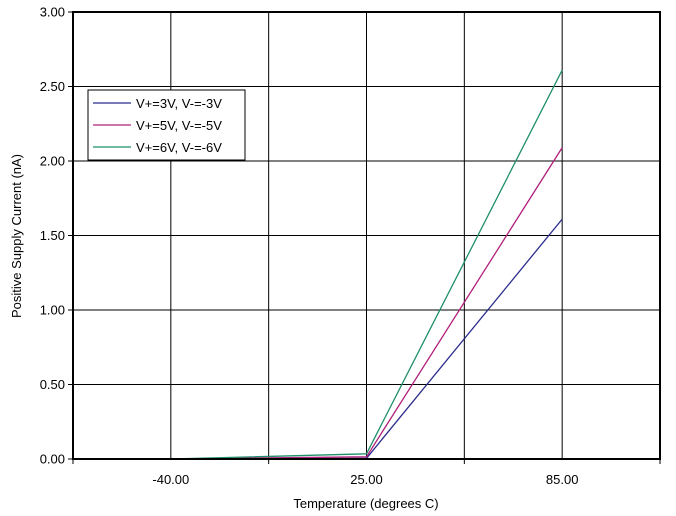 This screenshot has height=516, width=676. What do you see at coordinates (52, 235) in the screenshot?
I see `y-tick-label: 1.50` at bounding box center [52, 235].